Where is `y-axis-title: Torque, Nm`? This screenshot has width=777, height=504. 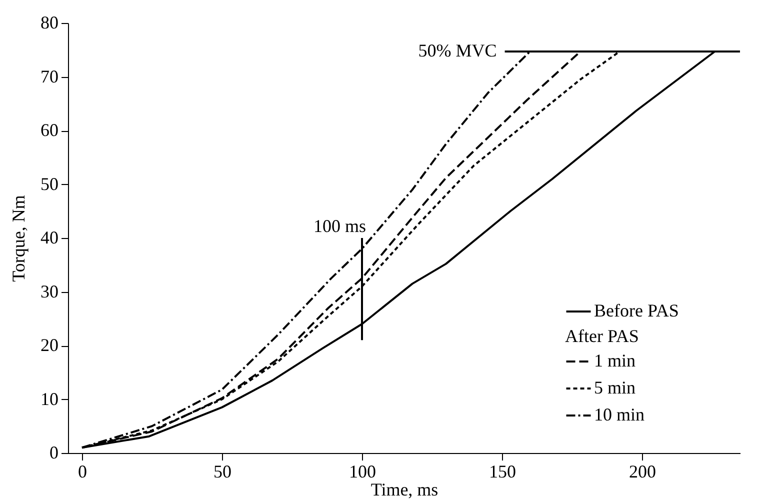
y-axis-title: Torque, Nm is located at coordinates (18, 238).